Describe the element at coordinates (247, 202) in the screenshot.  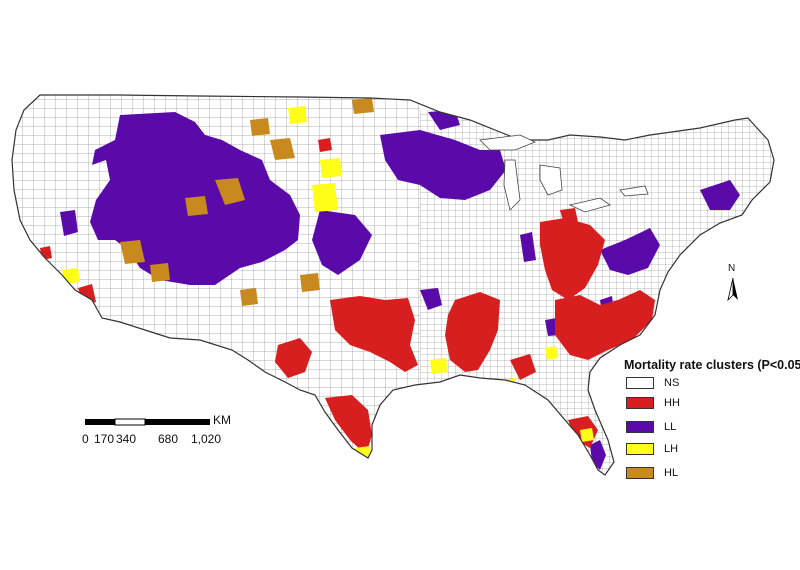
I see `hl-clusters` at that location.